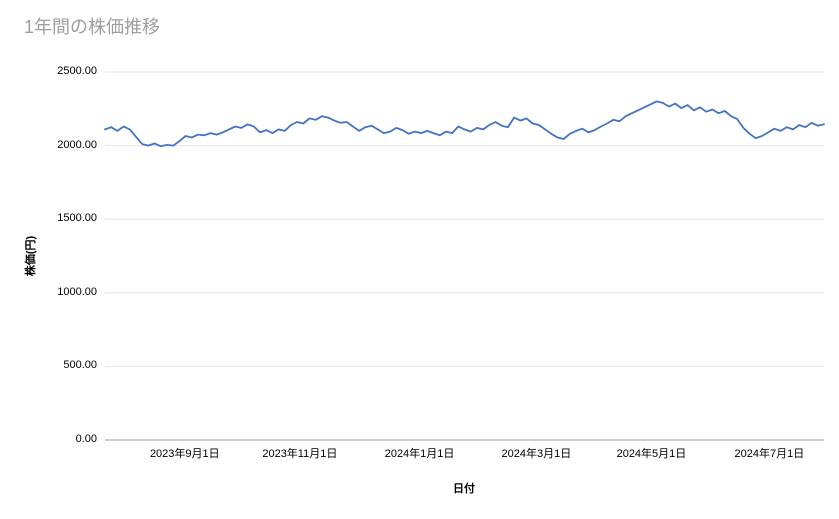  Describe the element at coordinates (77, 144) in the screenshot. I see `y-tick-label: 2000.00` at that location.